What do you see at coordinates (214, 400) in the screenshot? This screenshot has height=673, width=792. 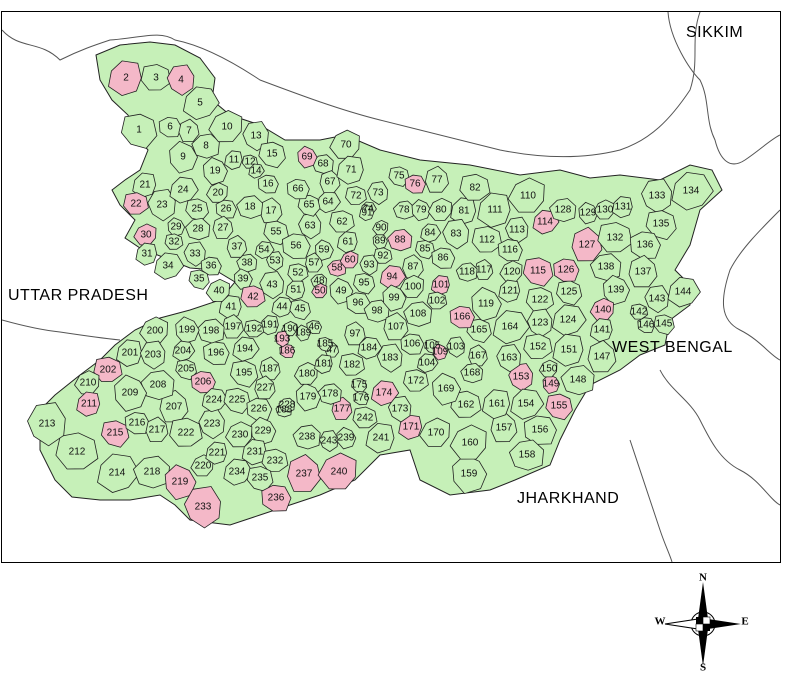 I see `constituency-224-label: 224` at bounding box center [214, 400].